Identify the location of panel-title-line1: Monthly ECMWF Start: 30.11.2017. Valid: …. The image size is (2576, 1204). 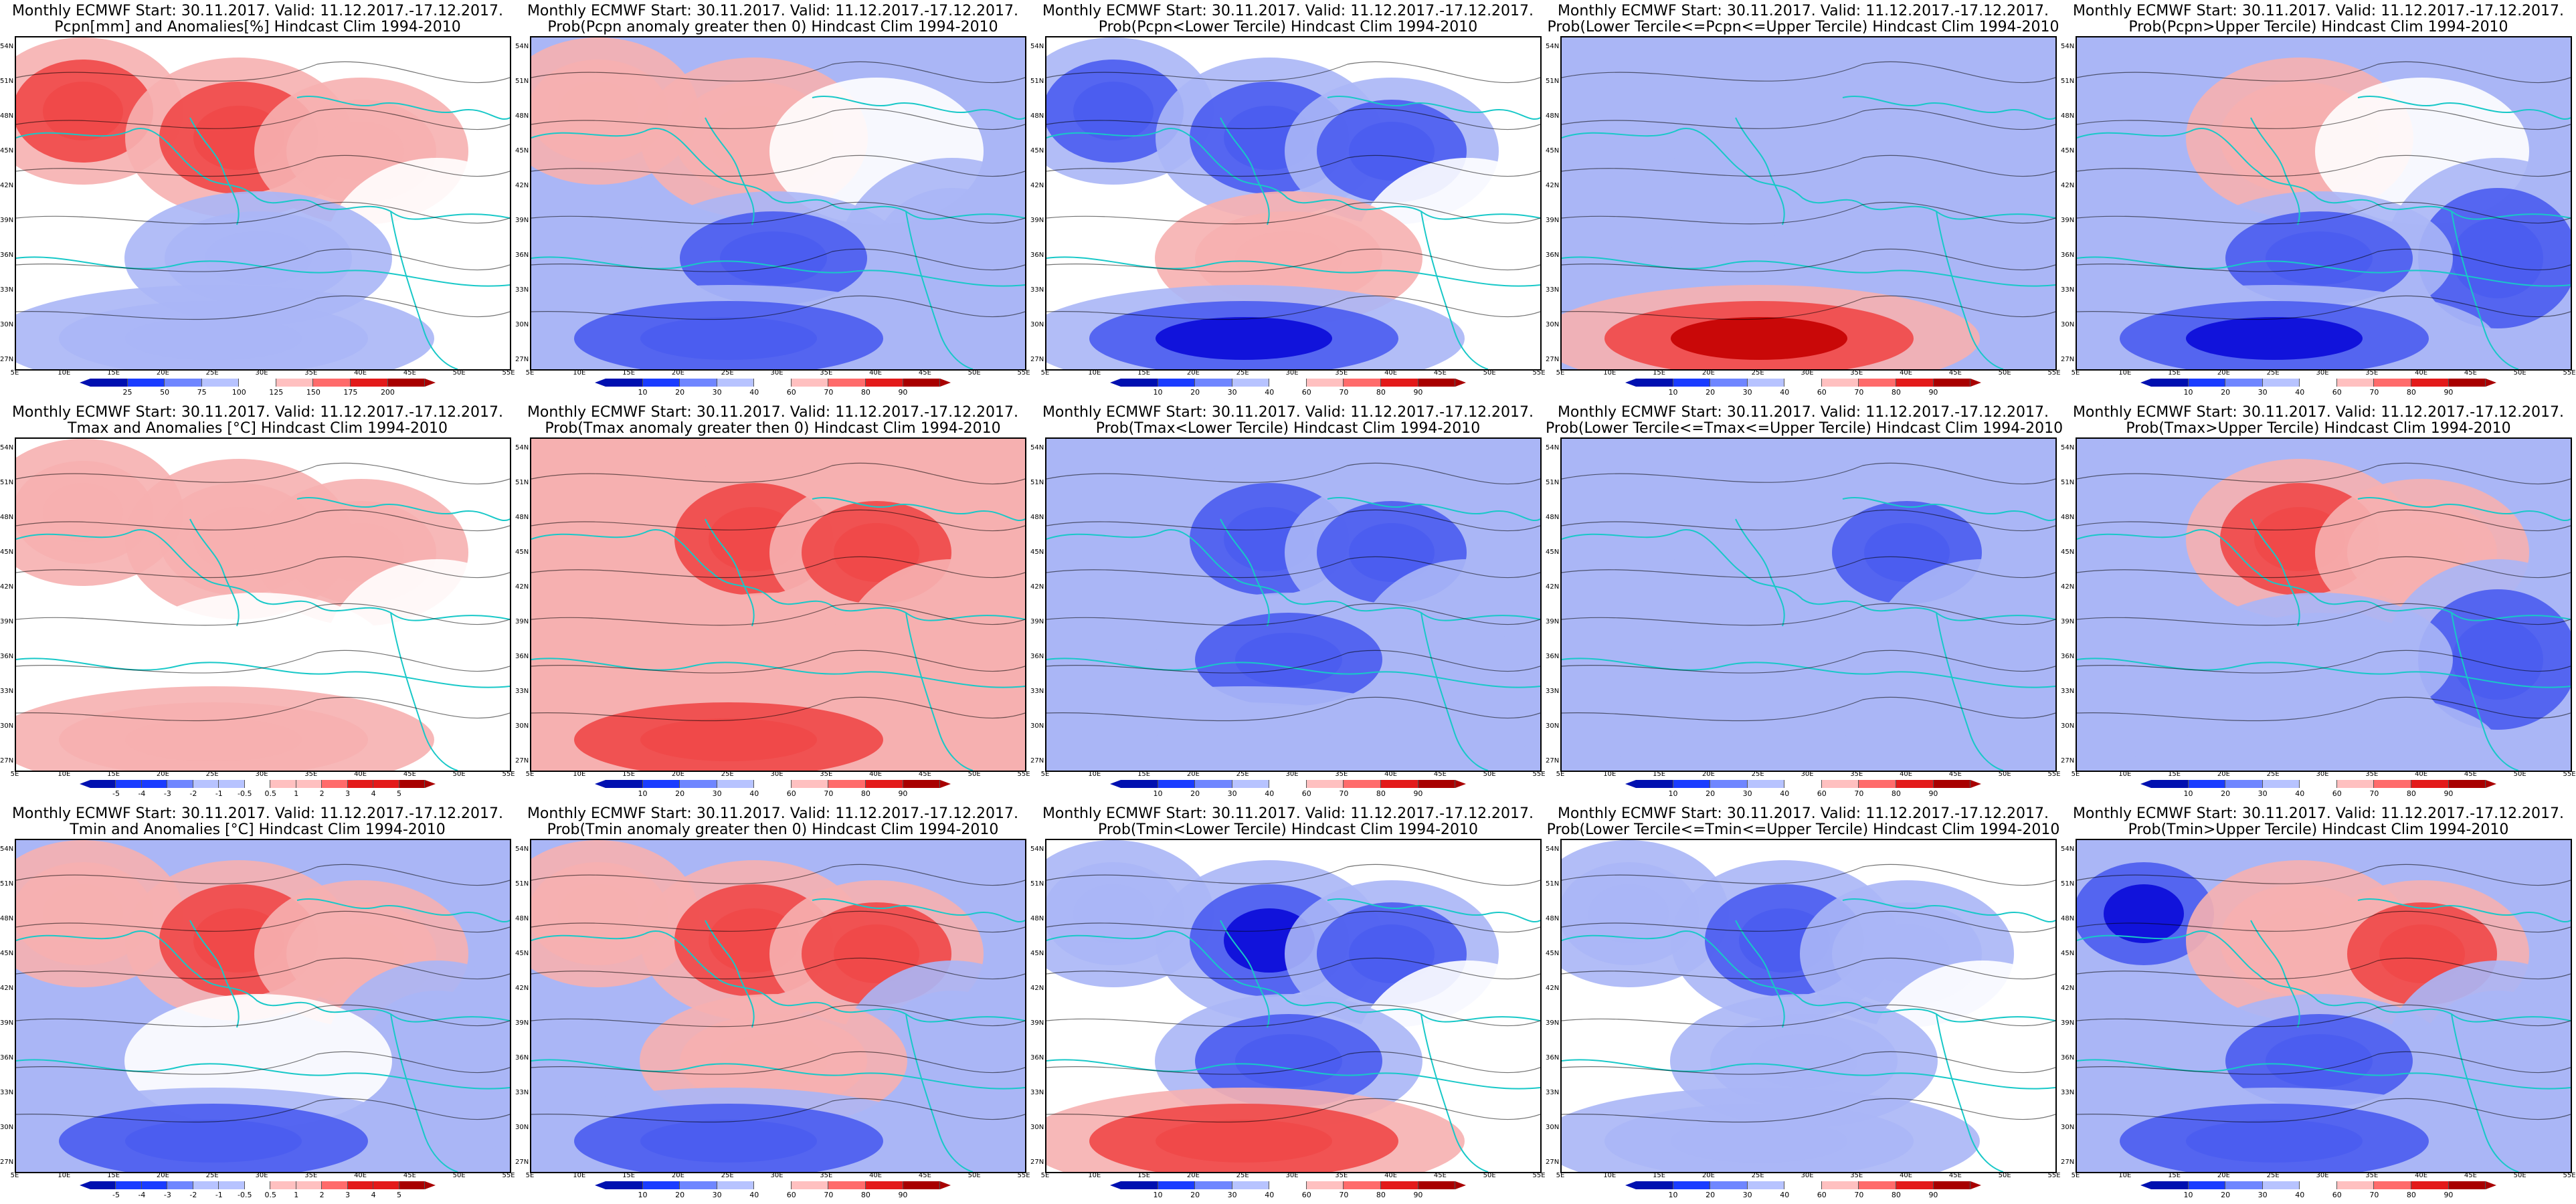
(1288, 412).